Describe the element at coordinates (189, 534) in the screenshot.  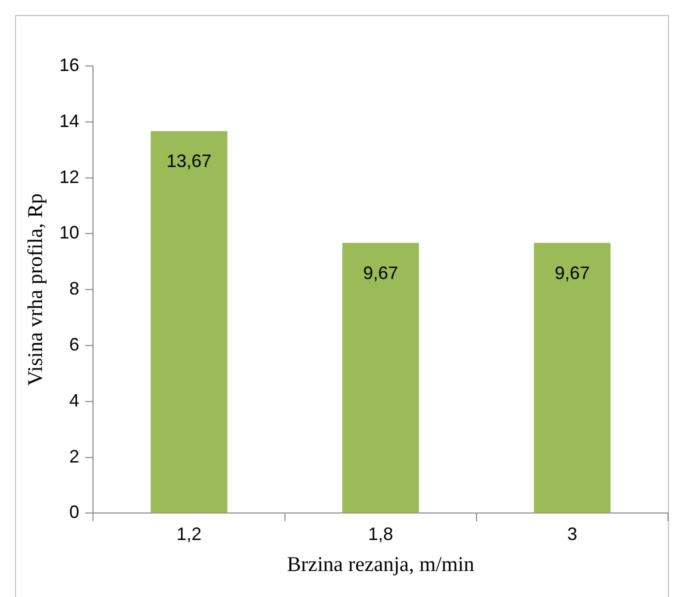
I see `x-tick-label: 1,2` at that location.